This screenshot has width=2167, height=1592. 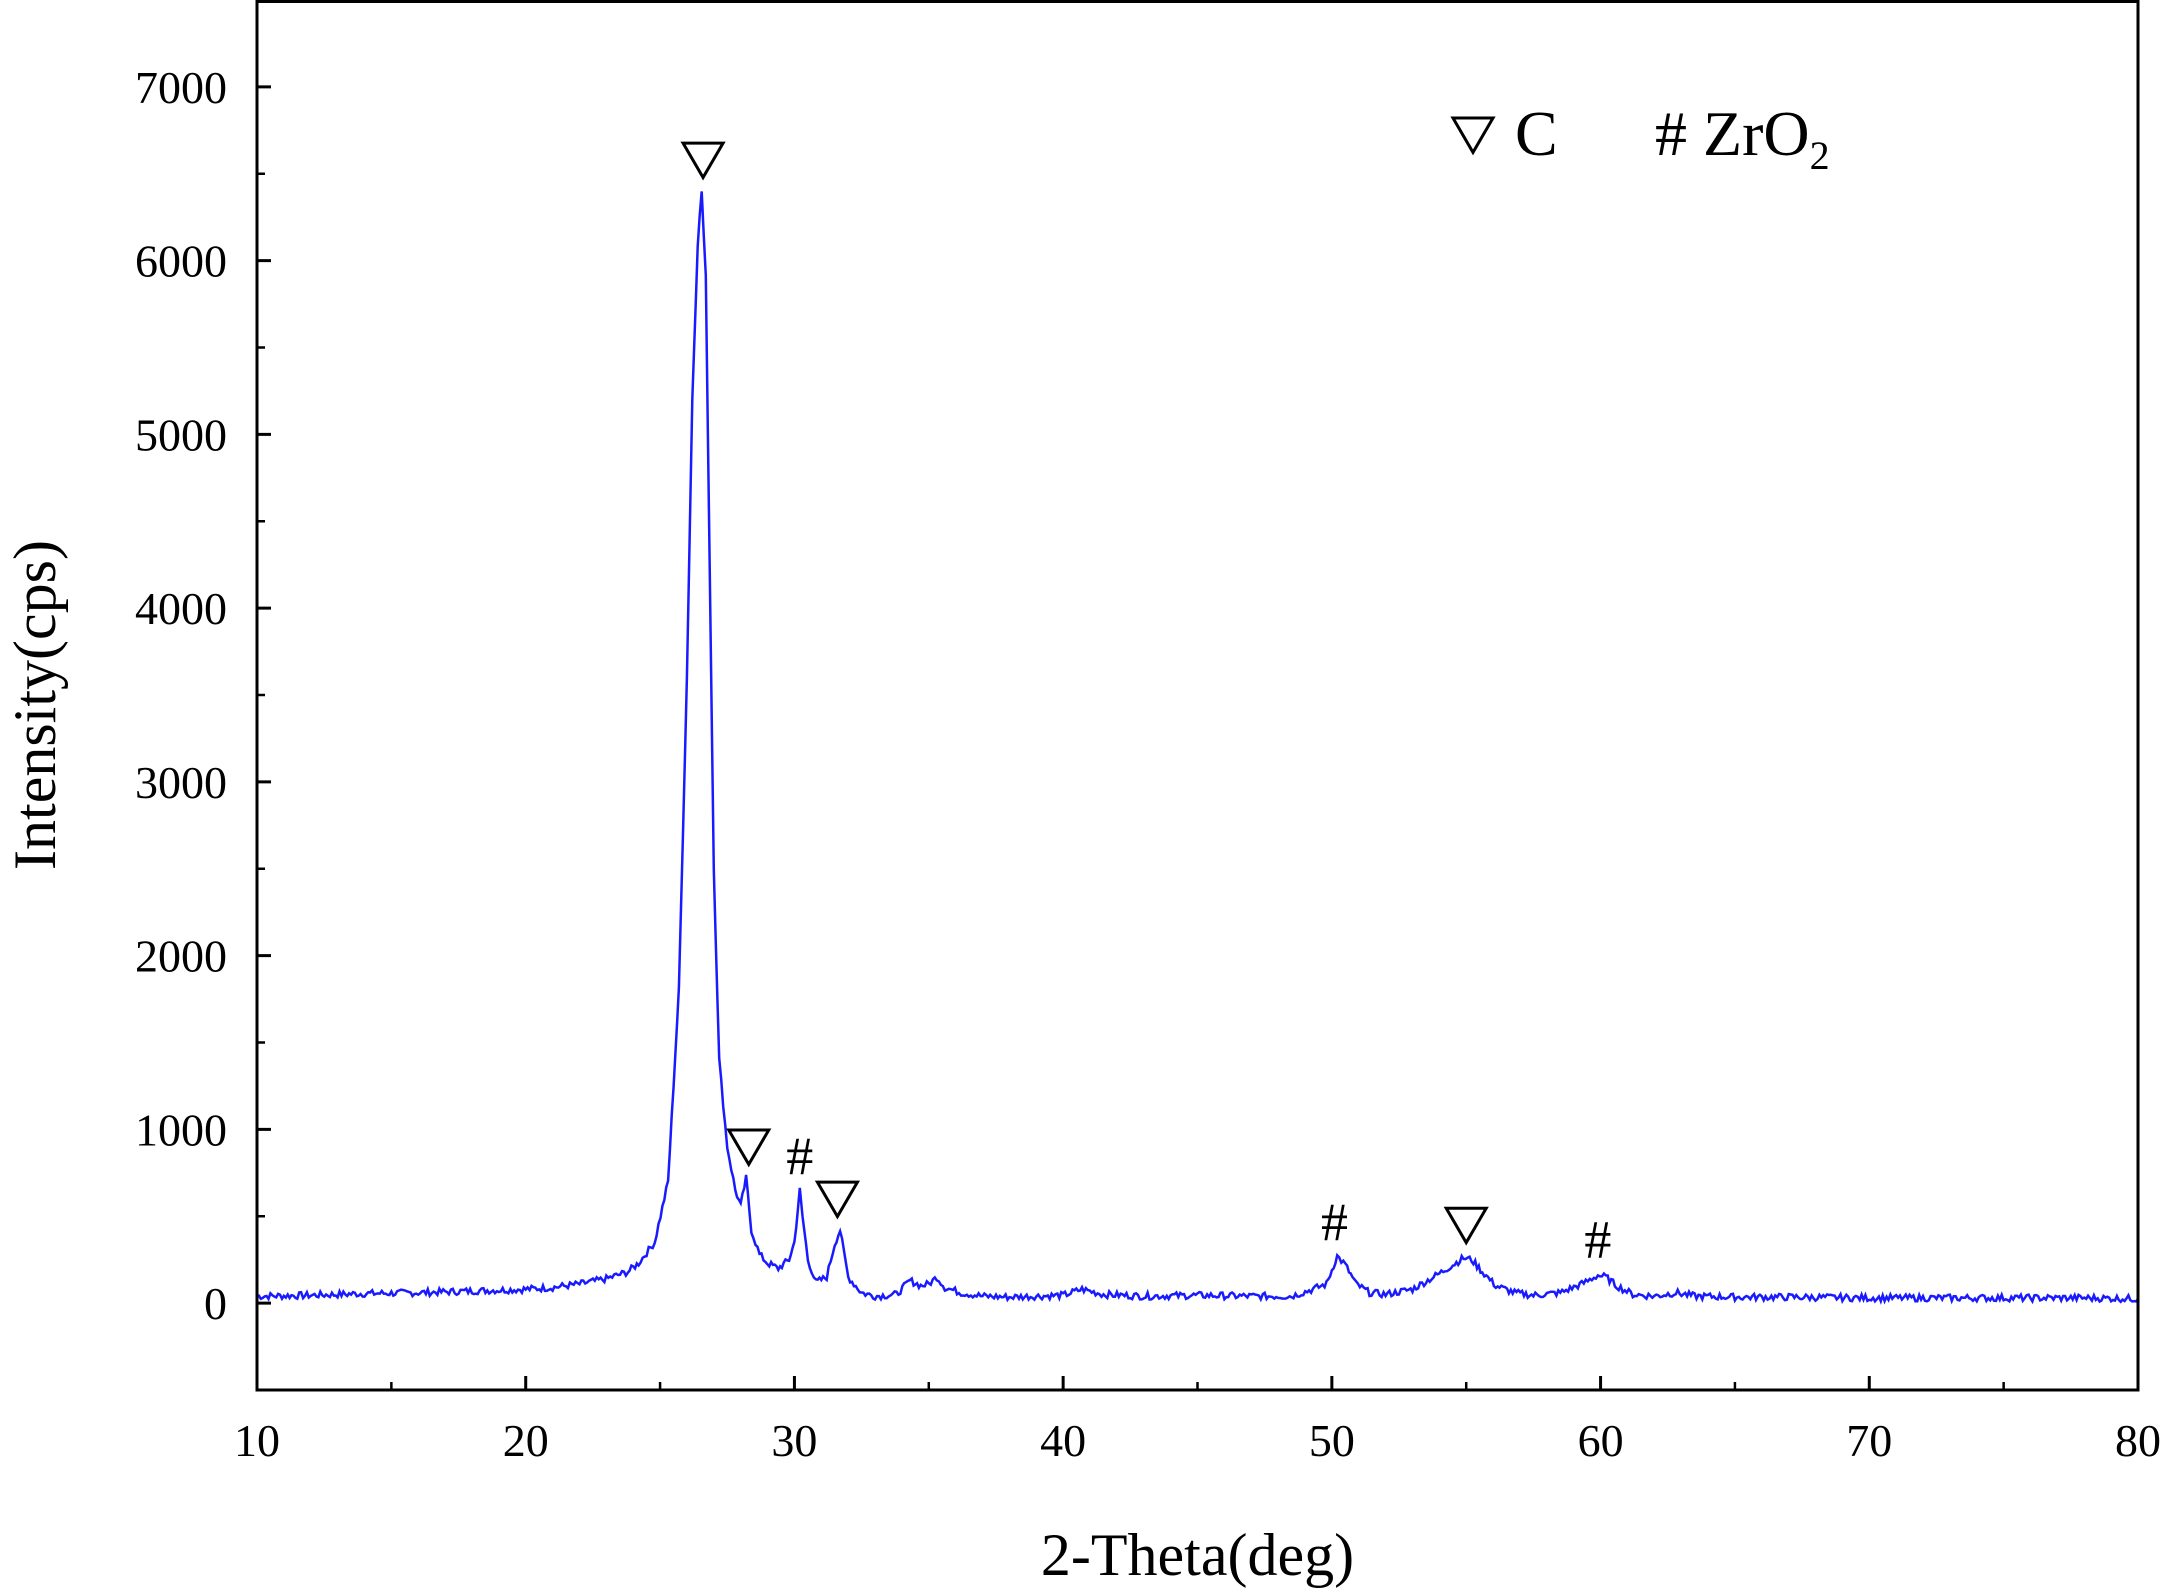 I want to click on x-axis-title: 2-Theta(deg), so click(x=1197, y=1555).